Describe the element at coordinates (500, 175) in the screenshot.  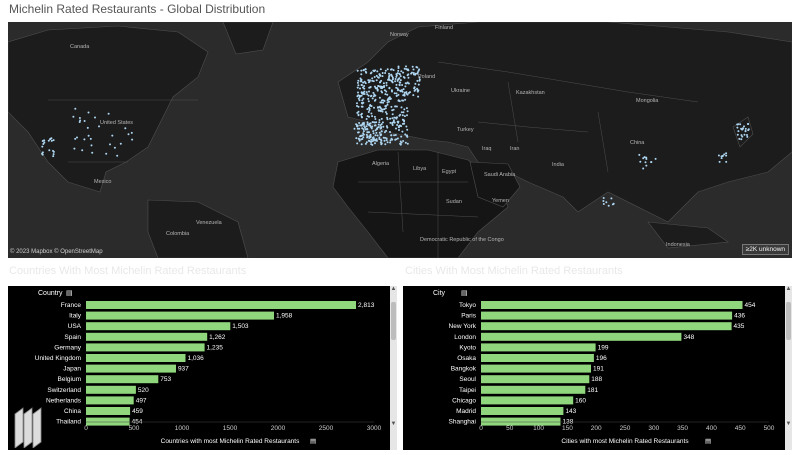
I see `map-label: Saudi Arabia` at that location.